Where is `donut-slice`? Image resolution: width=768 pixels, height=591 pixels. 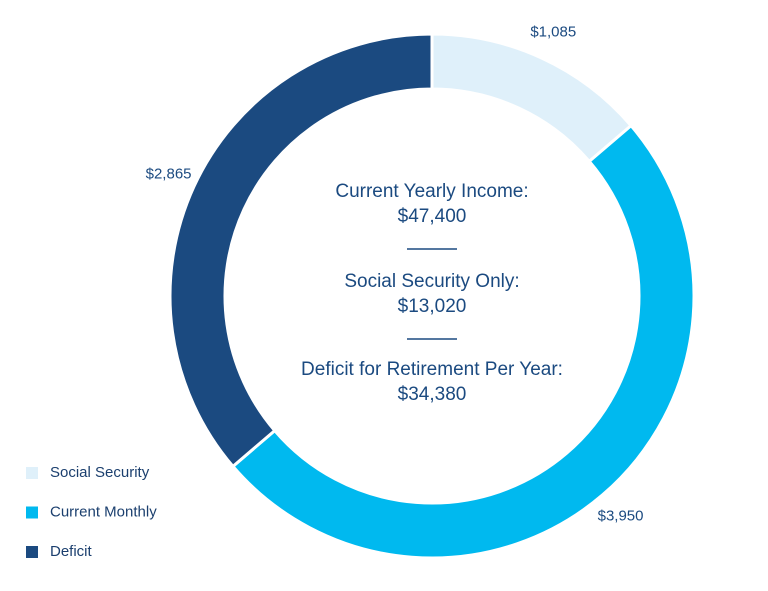 donut-slice is located at coordinates (532, 98).